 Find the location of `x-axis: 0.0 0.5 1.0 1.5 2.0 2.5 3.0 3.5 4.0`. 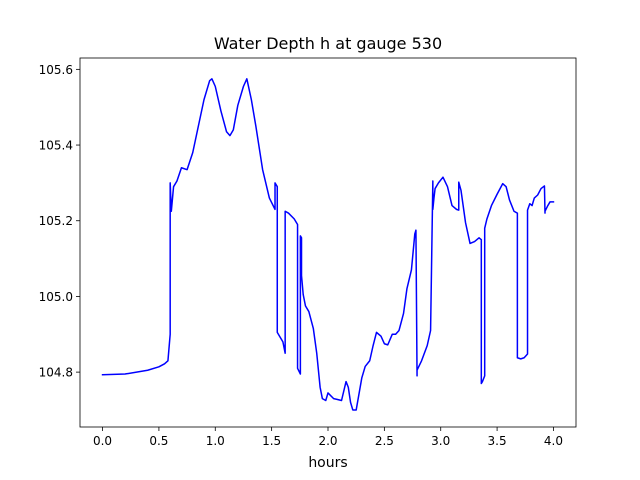

x-axis: 0.0 0.5 1.0 1.5 2.0 2.5 3.0 3.5 4.0 is located at coordinates (328, 437).